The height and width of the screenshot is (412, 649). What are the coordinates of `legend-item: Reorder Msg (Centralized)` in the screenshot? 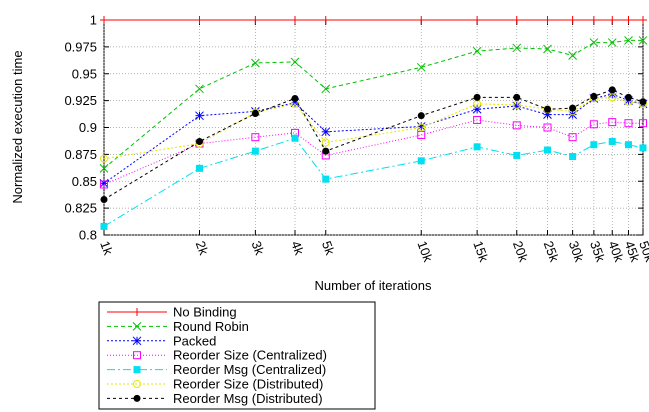 It's located at (216, 369).